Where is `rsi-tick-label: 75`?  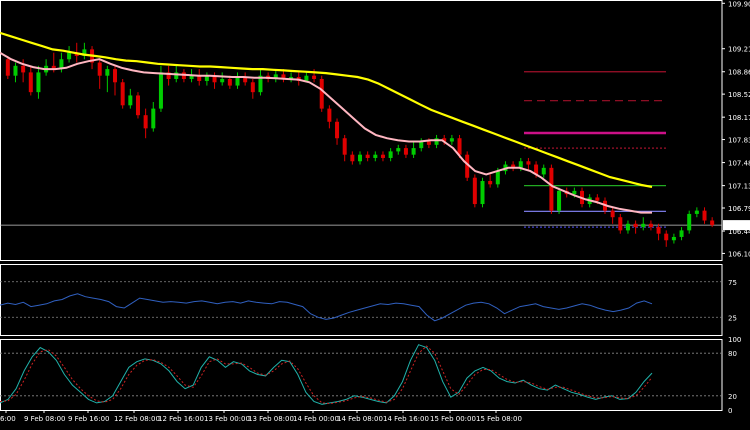 rsi-tick-label: 75 is located at coordinates (732, 283).